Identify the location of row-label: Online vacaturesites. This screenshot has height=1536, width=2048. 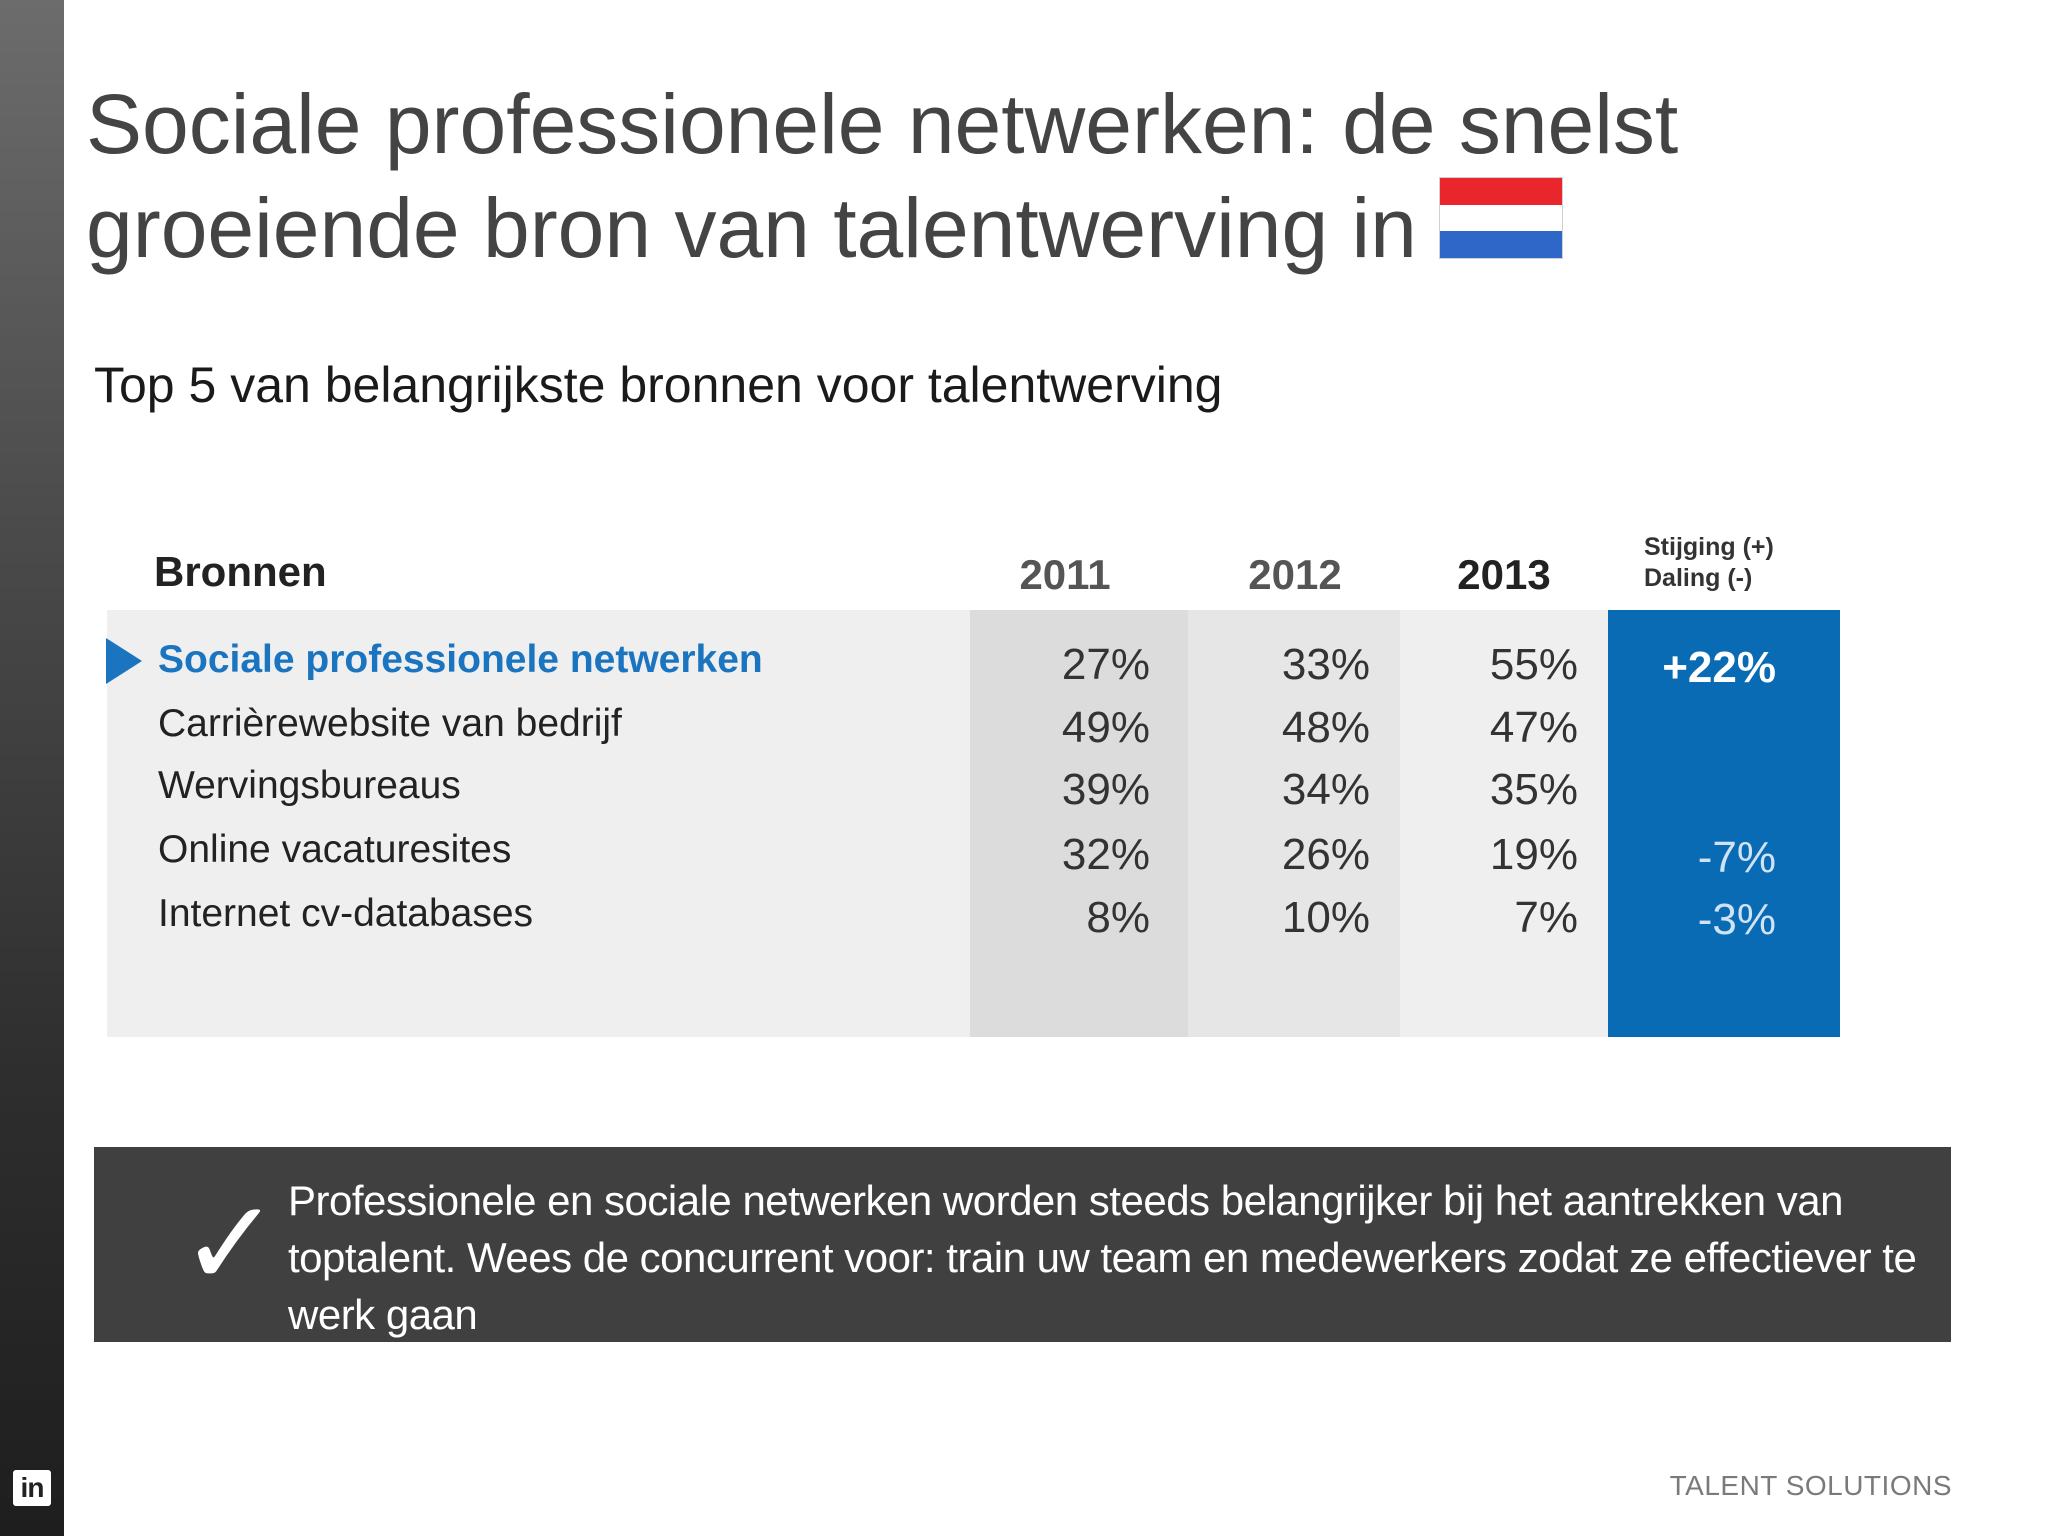
(335, 849).